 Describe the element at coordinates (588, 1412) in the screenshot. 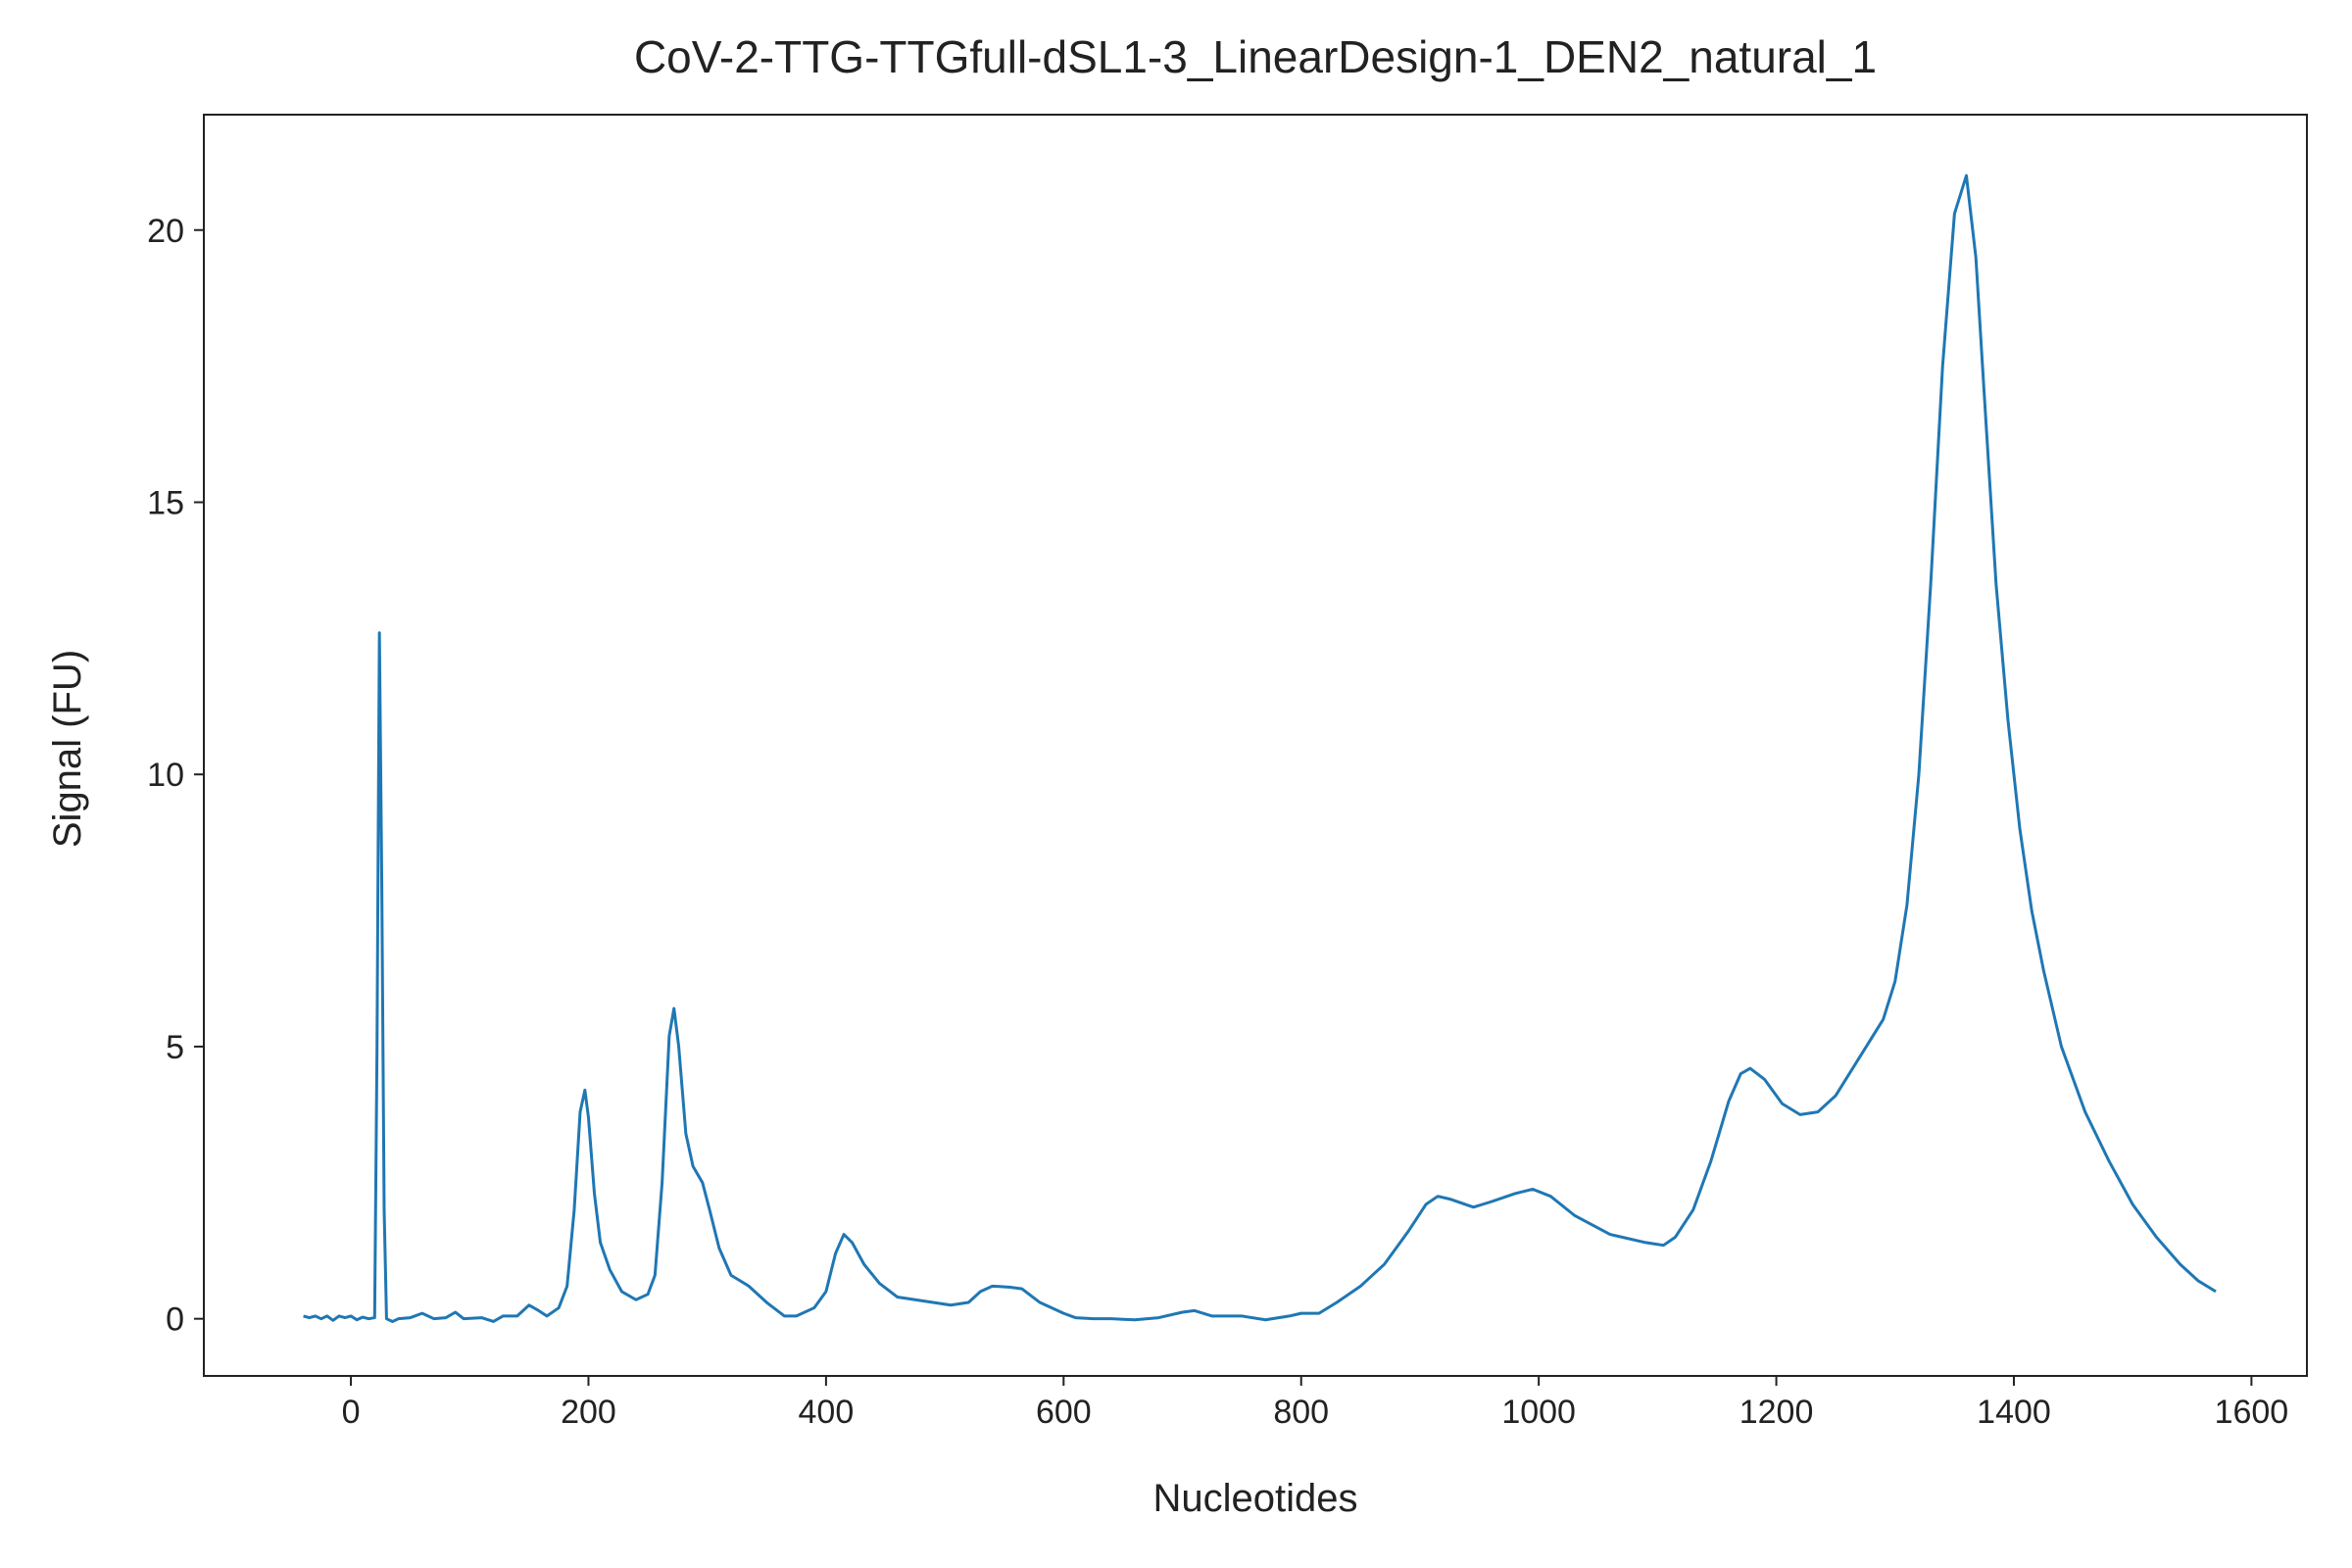

I see `x-tick-label: 200` at that location.